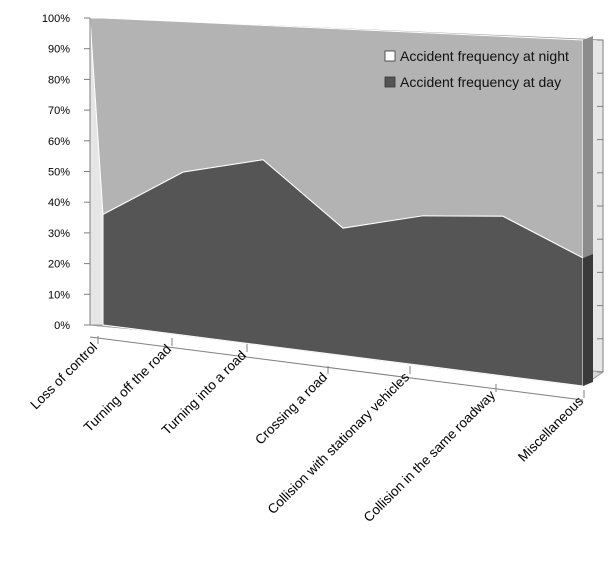 The width and height of the screenshot is (614, 573). I want to click on legend-label: Accident frequency at night, so click(484, 56).